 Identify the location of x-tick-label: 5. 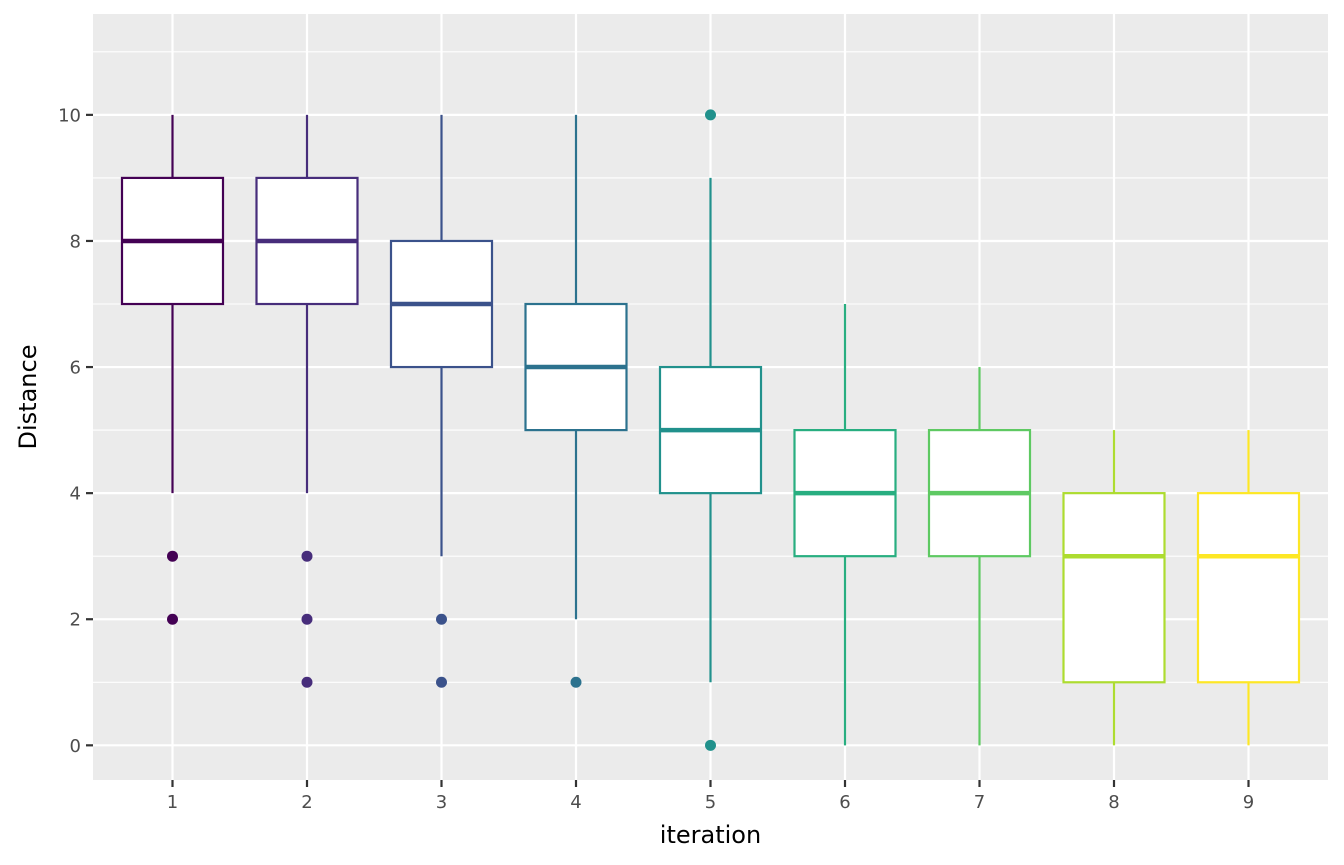
(710, 802).